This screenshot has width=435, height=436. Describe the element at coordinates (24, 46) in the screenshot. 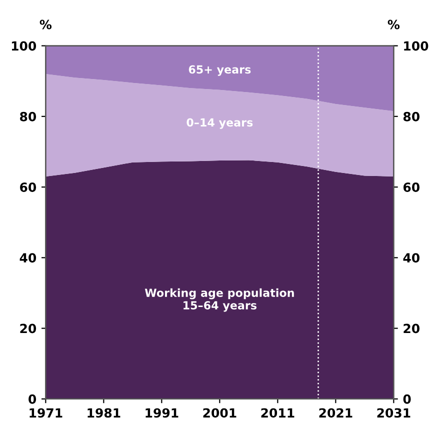

I see `y-tick-label: 100` at that location.